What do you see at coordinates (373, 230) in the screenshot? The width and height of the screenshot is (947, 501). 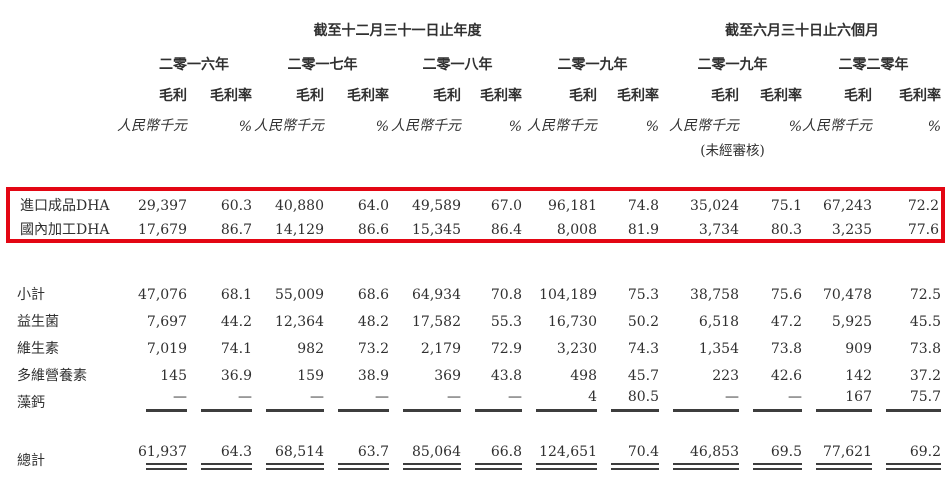 I see `cell-text: 86.6` at bounding box center [373, 230].